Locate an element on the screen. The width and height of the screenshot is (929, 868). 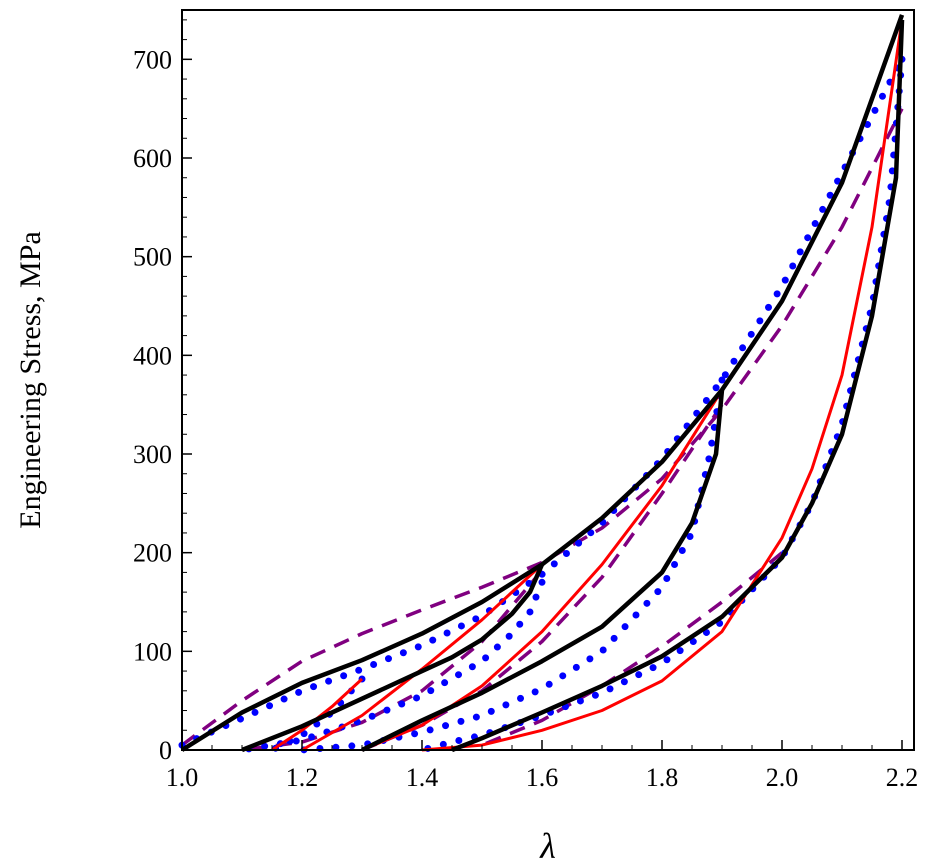
x-tick-label: 1.8 is located at coordinates (662, 777).